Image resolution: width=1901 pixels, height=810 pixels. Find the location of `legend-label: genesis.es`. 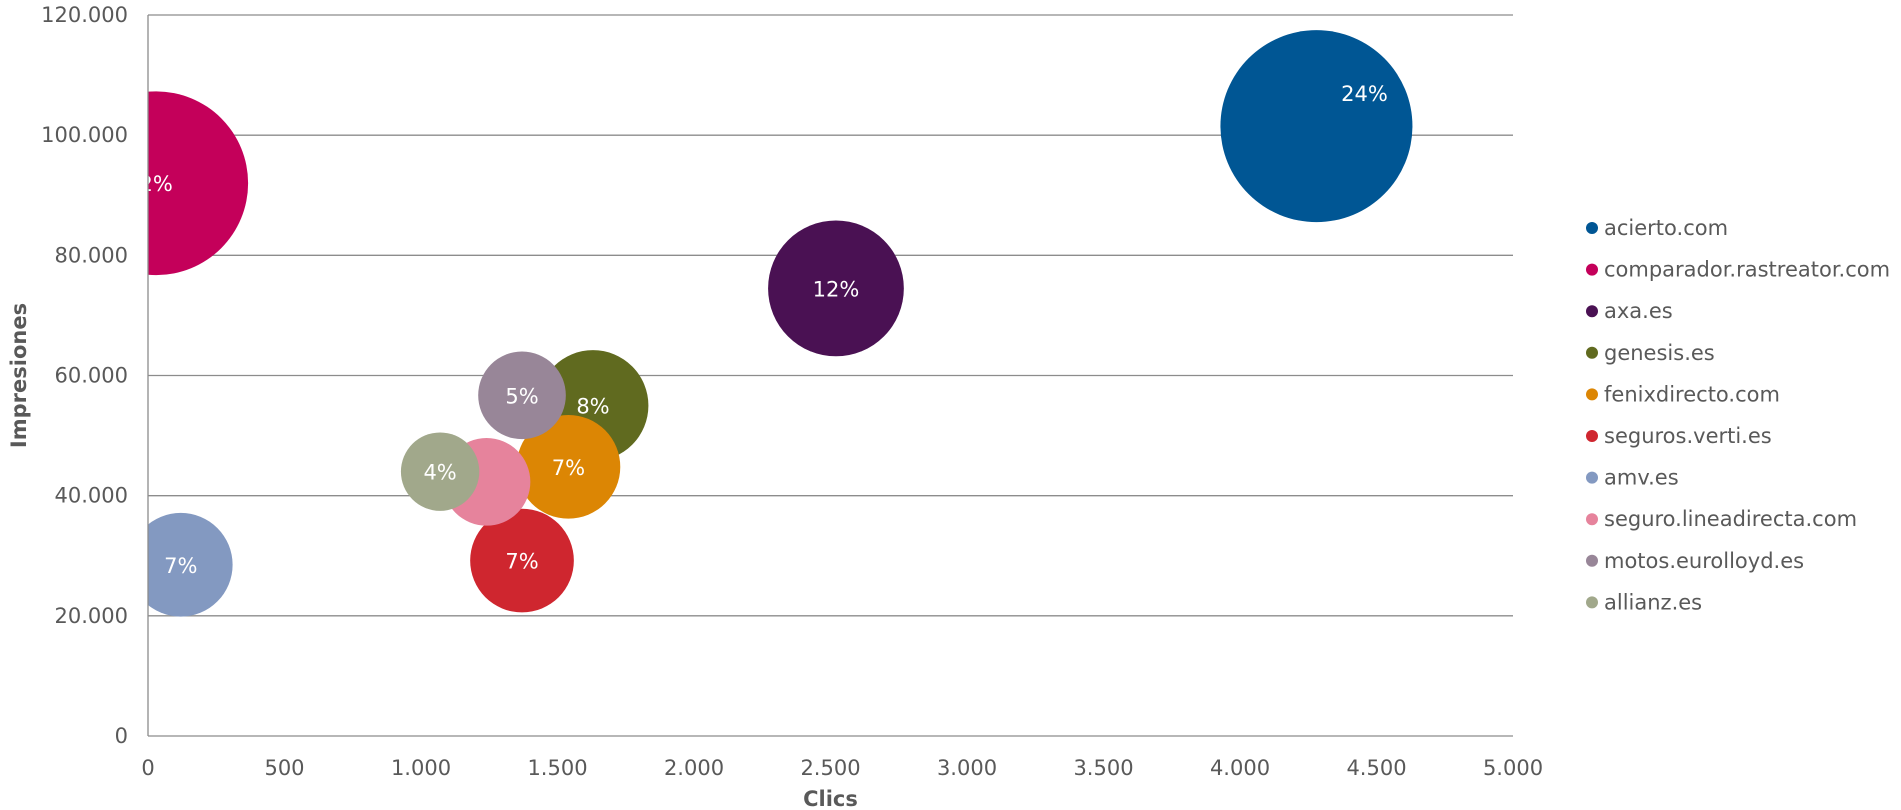

legend-label: genesis.es is located at coordinates (1659, 353).